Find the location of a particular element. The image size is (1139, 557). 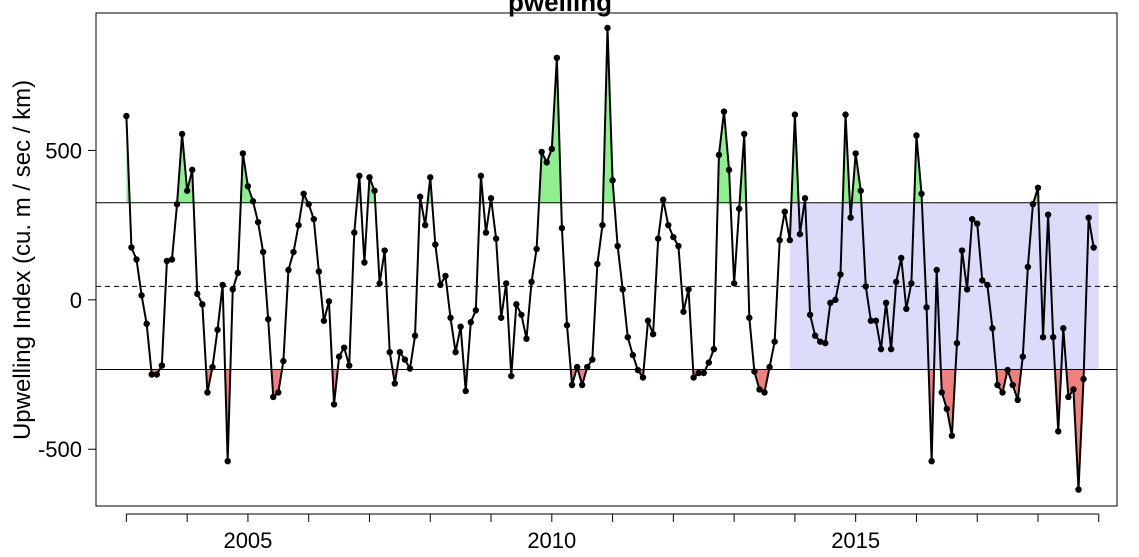

y-axis-title: Upwelling Index (cu. m / sec / km) is located at coordinates (22, 260).